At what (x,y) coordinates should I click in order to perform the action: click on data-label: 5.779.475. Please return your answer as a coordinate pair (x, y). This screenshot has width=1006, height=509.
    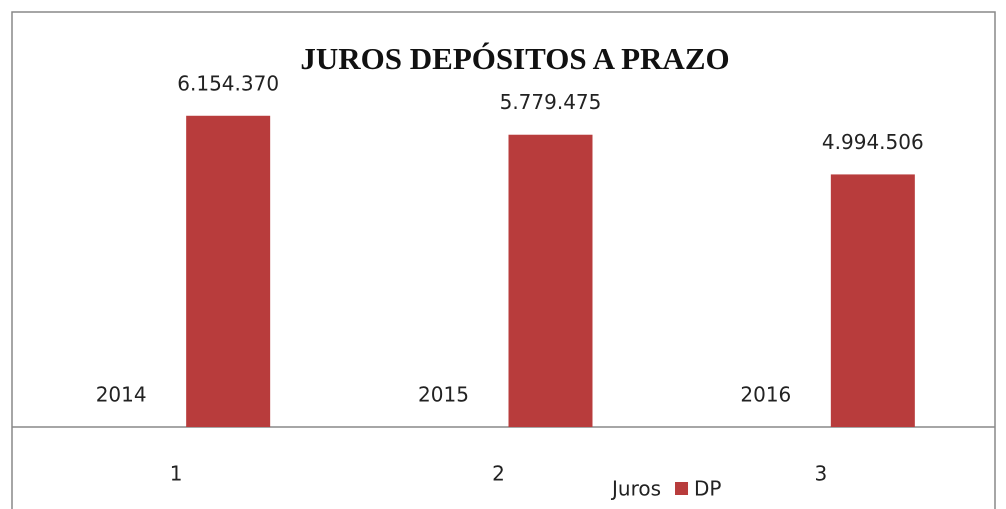
    Looking at the image, I should click on (551, 102).